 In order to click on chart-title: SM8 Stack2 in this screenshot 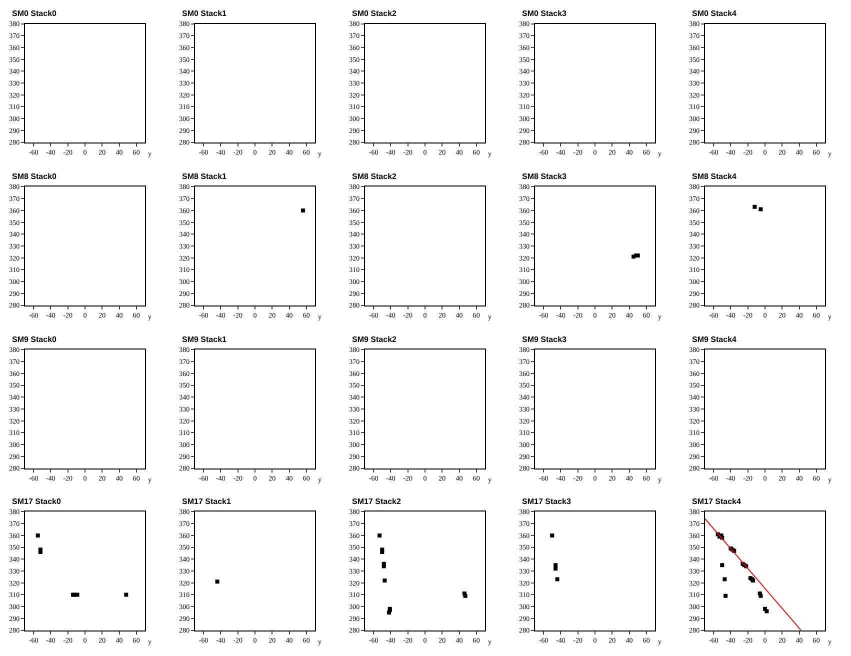, I will do `click(375, 176)`.